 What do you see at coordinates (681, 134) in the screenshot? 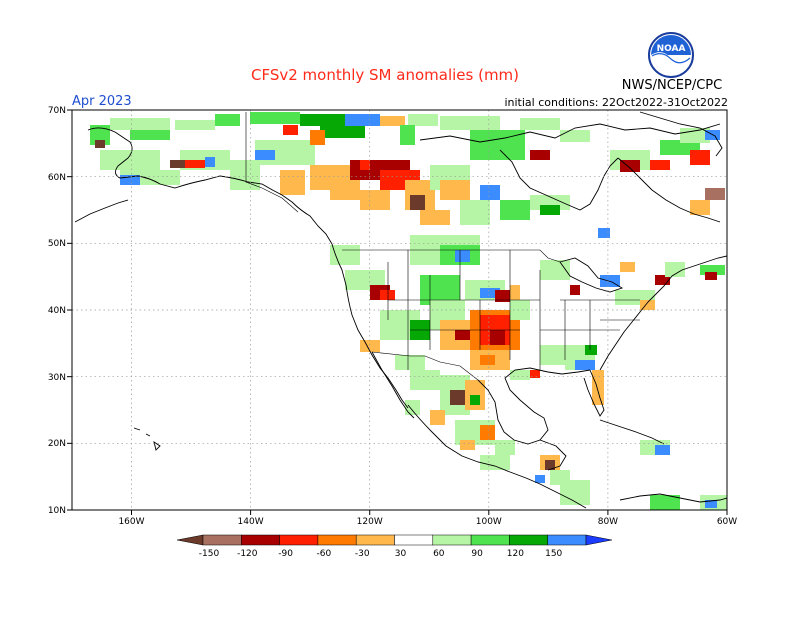
I see `greenland` at bounding box center [681, 134].